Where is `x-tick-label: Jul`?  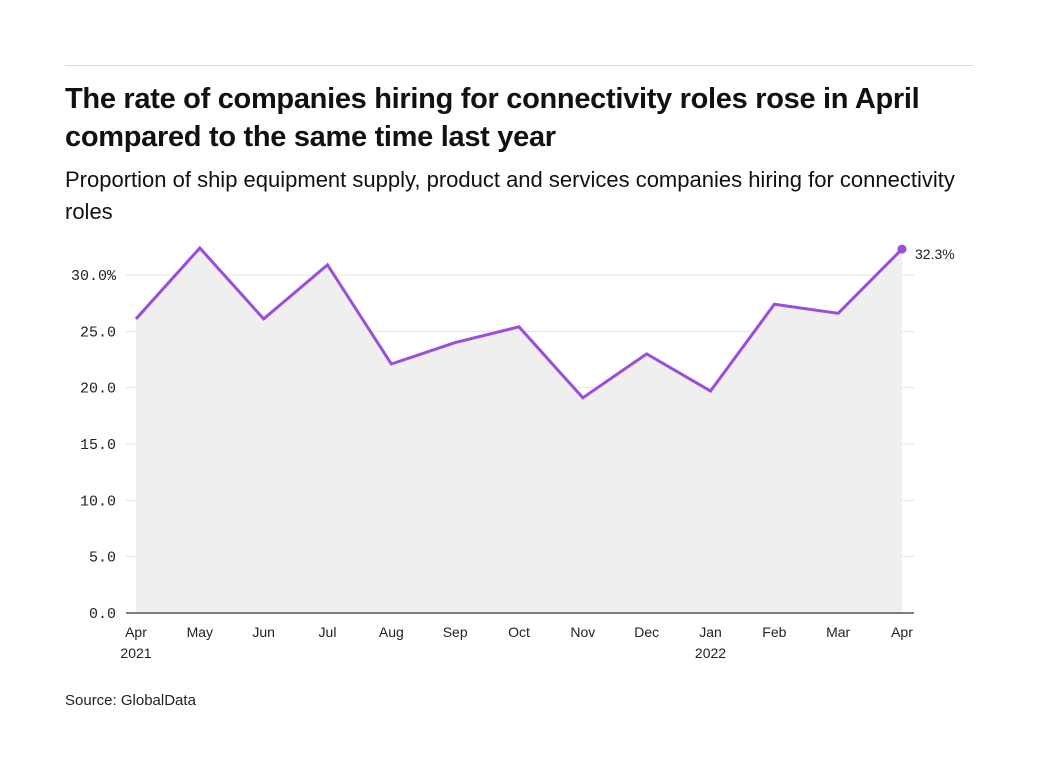
x-tick-label: Jul is located at coordinates (328, 632).